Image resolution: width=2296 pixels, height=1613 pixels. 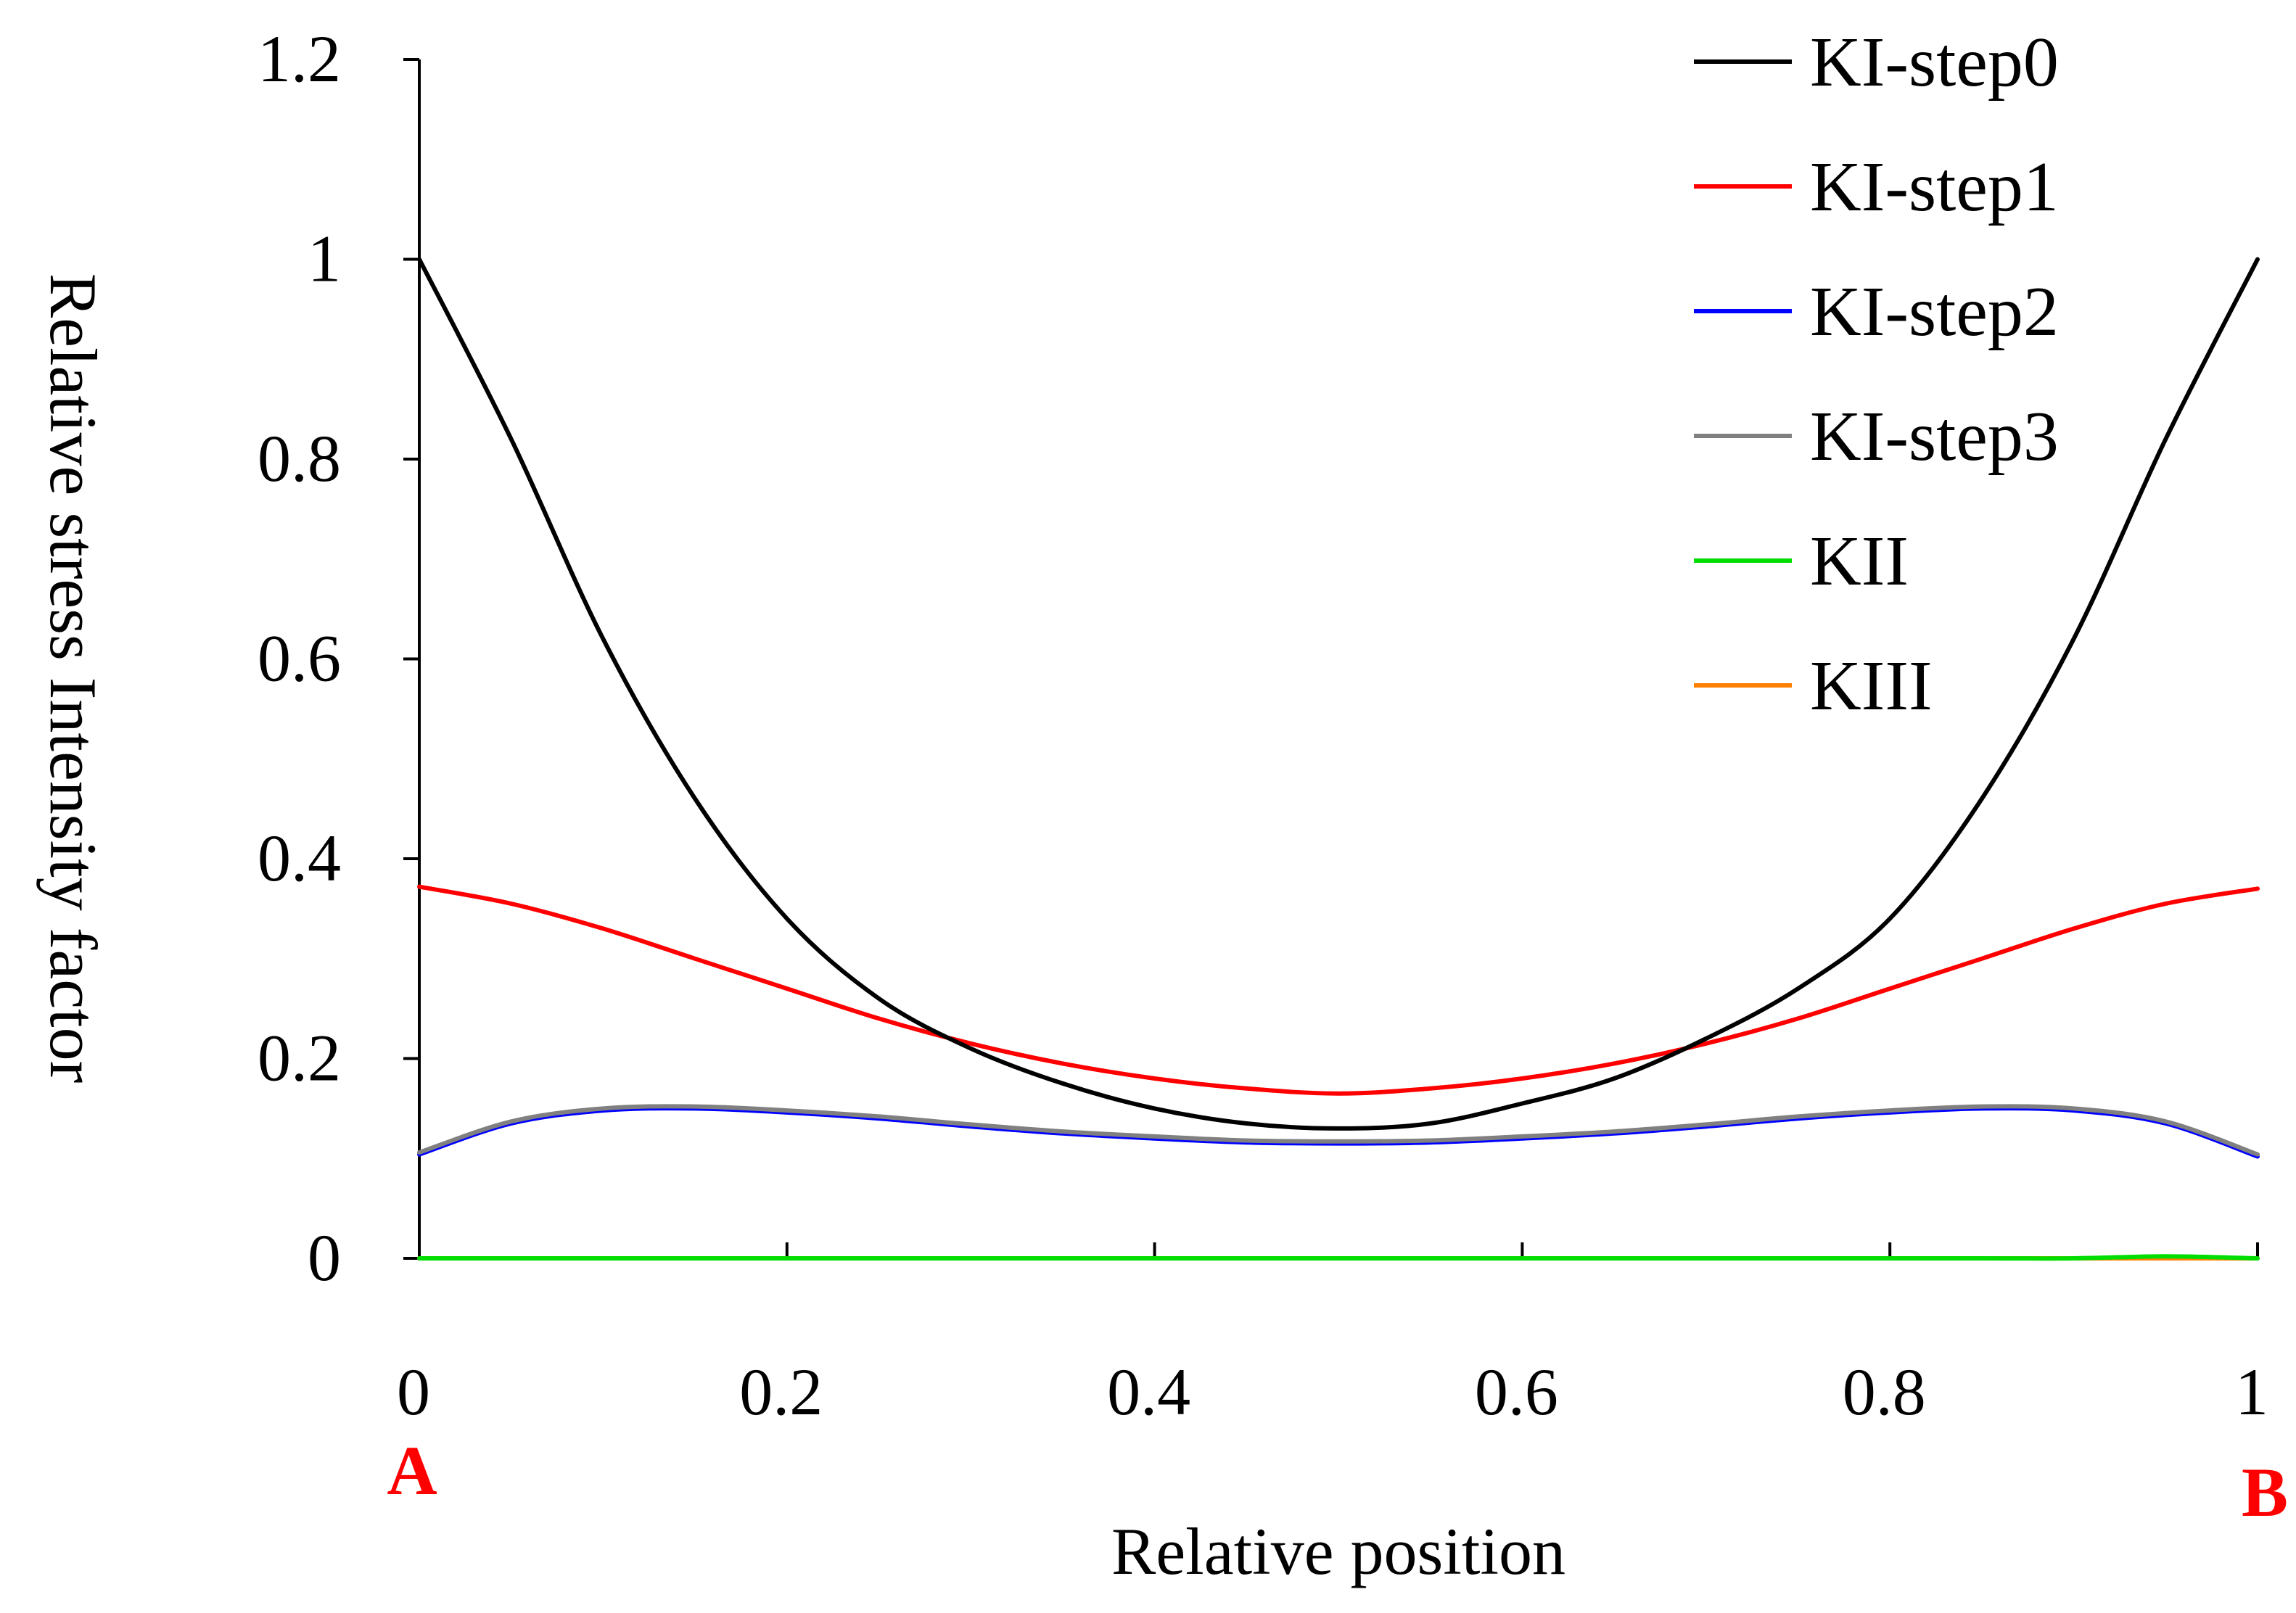 I want to click on legend-label: KI-step2, so click(x=1935, y=312).